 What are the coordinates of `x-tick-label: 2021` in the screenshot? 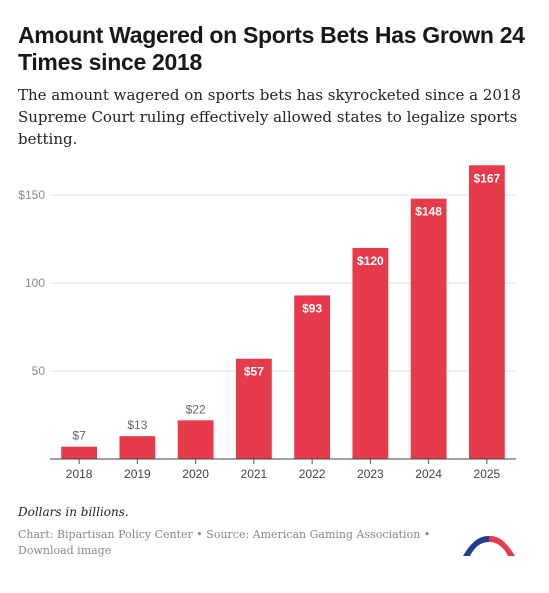 It's located at (254, 474).